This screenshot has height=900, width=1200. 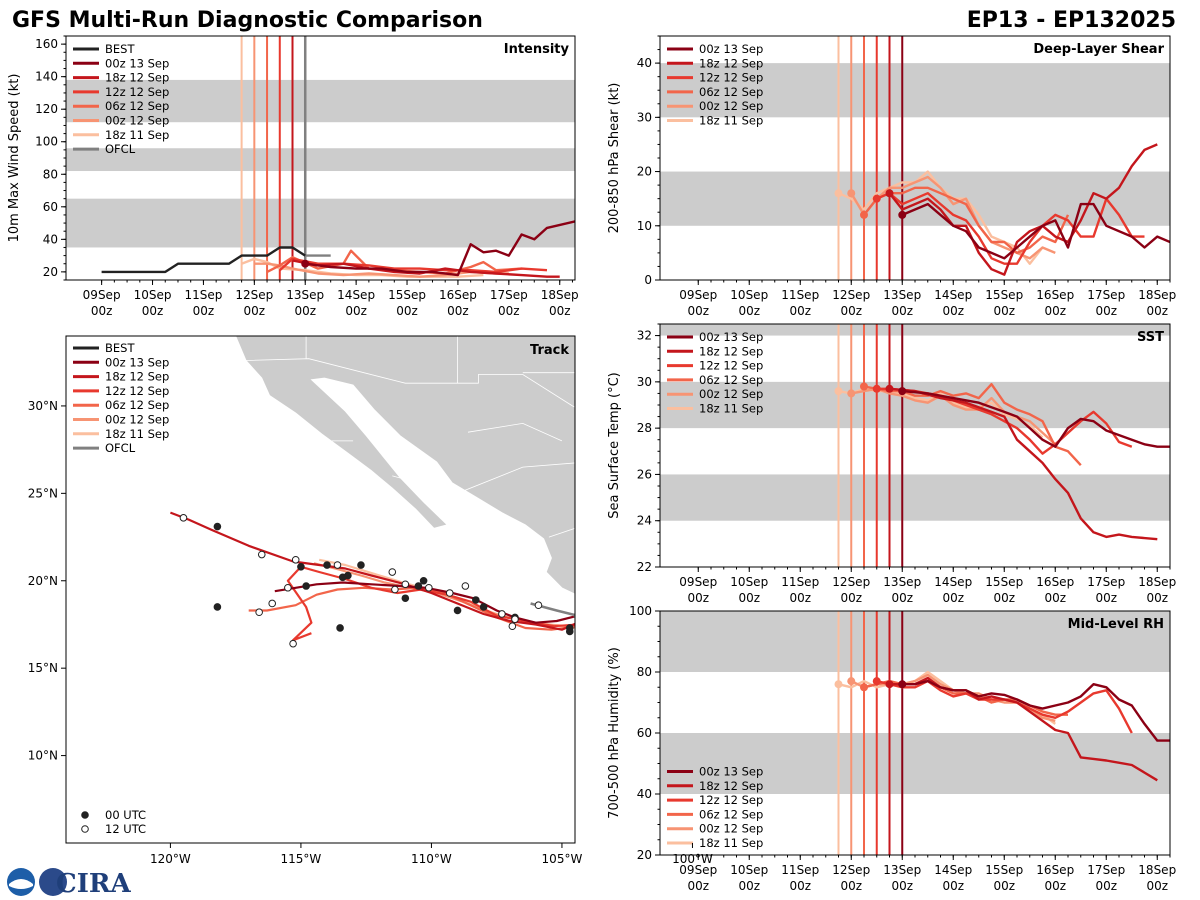 I want to click on rh-series-18z-11-sep, so click(x=947, y=697).